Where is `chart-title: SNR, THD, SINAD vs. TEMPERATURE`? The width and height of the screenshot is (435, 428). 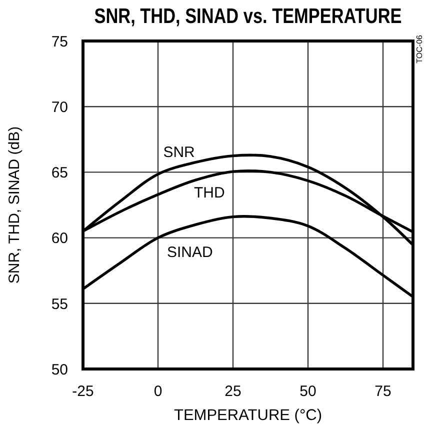 chart-title: SNR, THD, SINAD vs. TEMPERATURE is located at coordinates (248, 17).